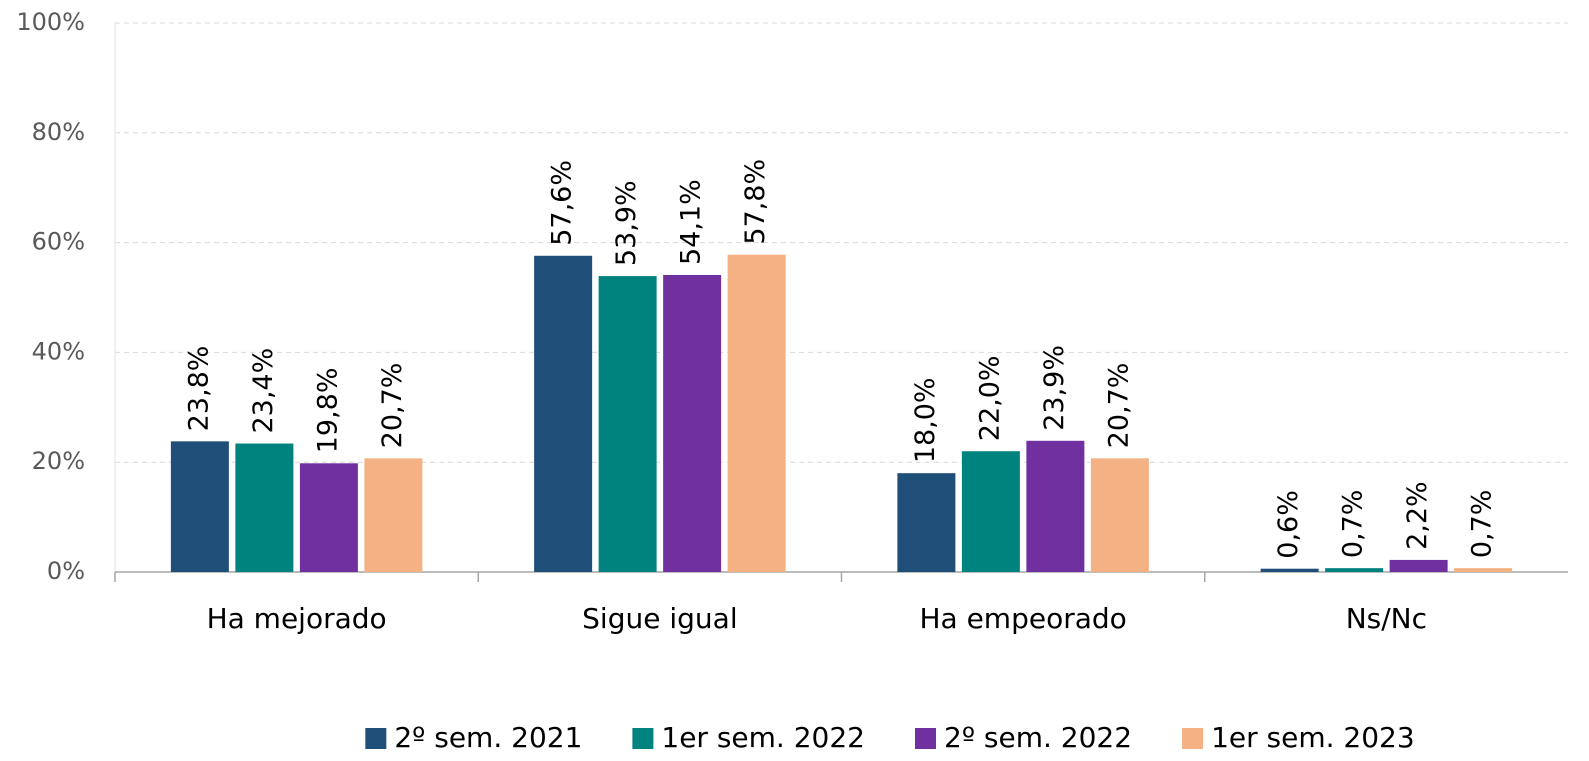 This screenshot has height=761, width=1589. What do you see at coordinates (989, 398) in the screenshot?
I see `value-label: 22,0%` at bounding box center [989, 398].